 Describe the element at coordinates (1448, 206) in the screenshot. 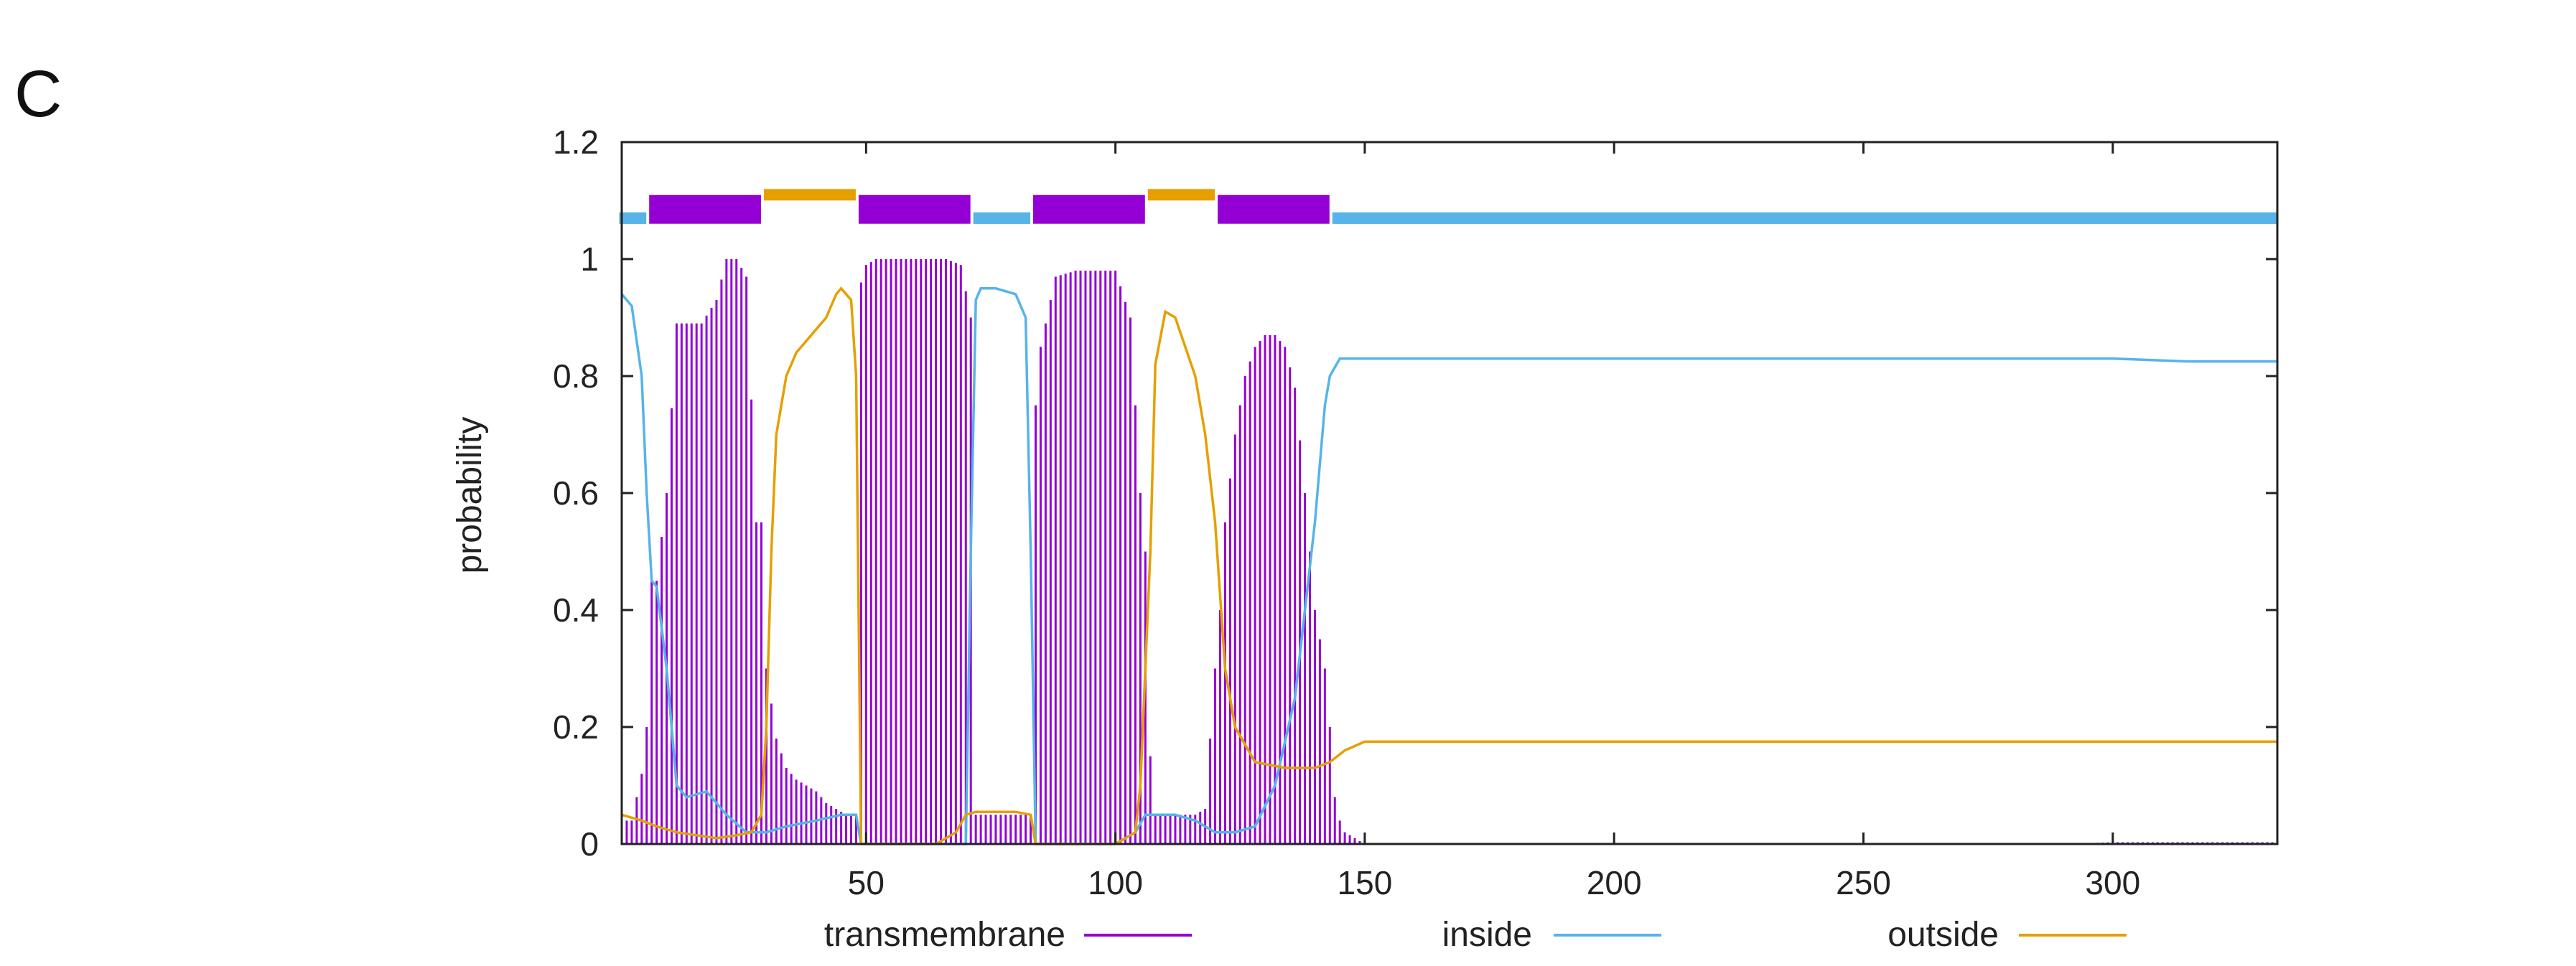

I see `topology-track` at that location.